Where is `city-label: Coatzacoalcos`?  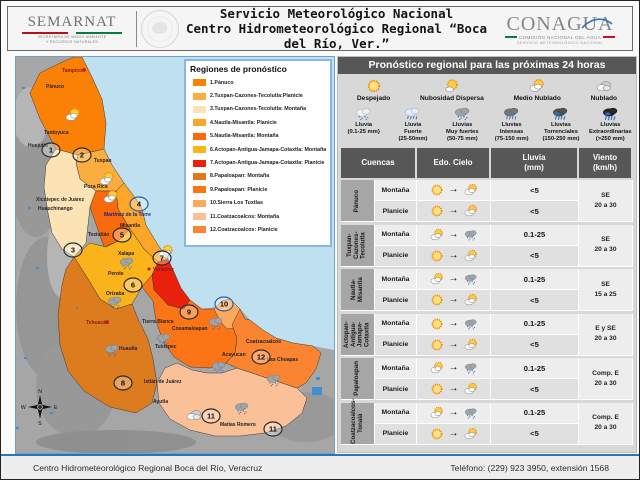 city-label: Coatzacoalcos is located at coordinates (263, 342).